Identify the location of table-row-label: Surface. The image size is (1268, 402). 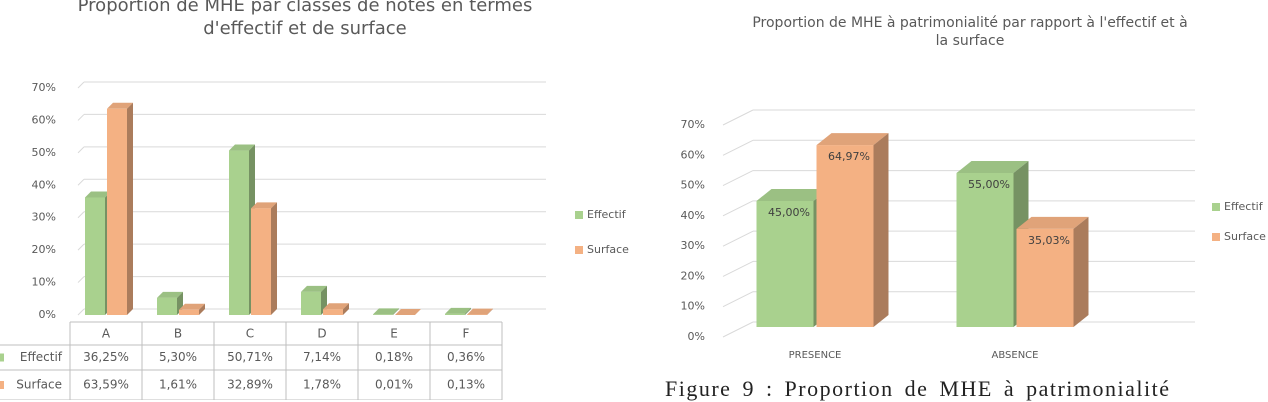
(39, 385).